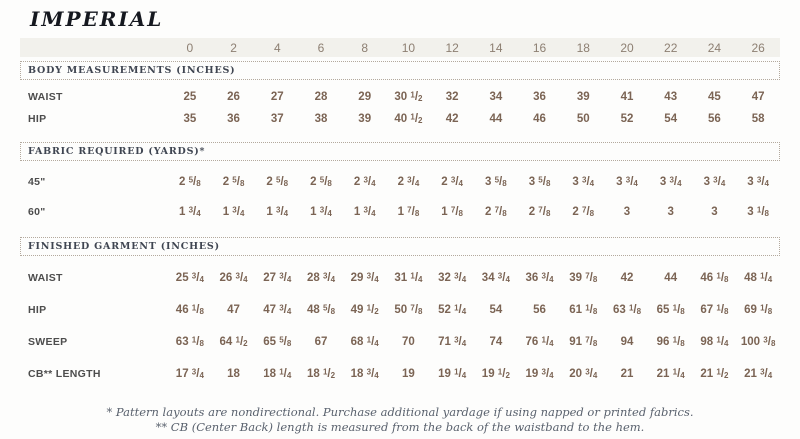 The width and height of the screenshot is (800, 439). I want to click on value-cell: 34 3/4, so click(495, 277).